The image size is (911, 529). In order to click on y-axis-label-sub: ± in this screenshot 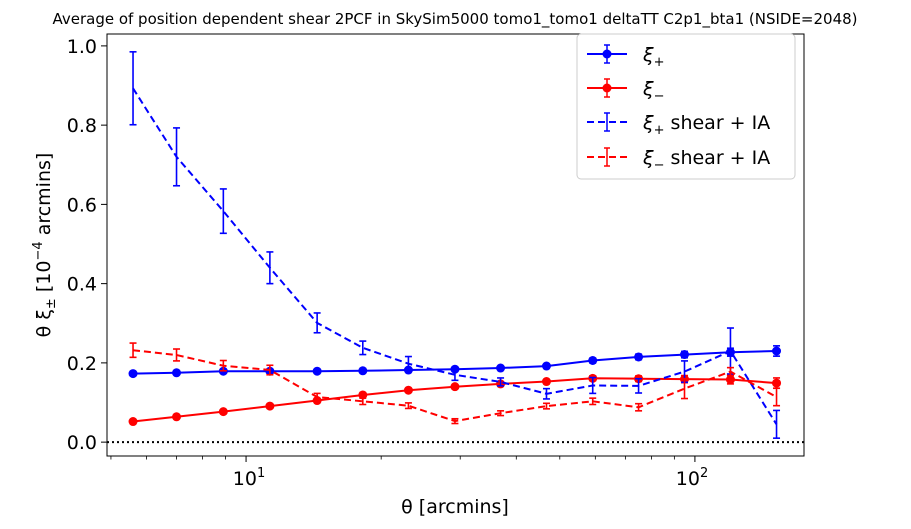, I will do `click(51, 303)`.